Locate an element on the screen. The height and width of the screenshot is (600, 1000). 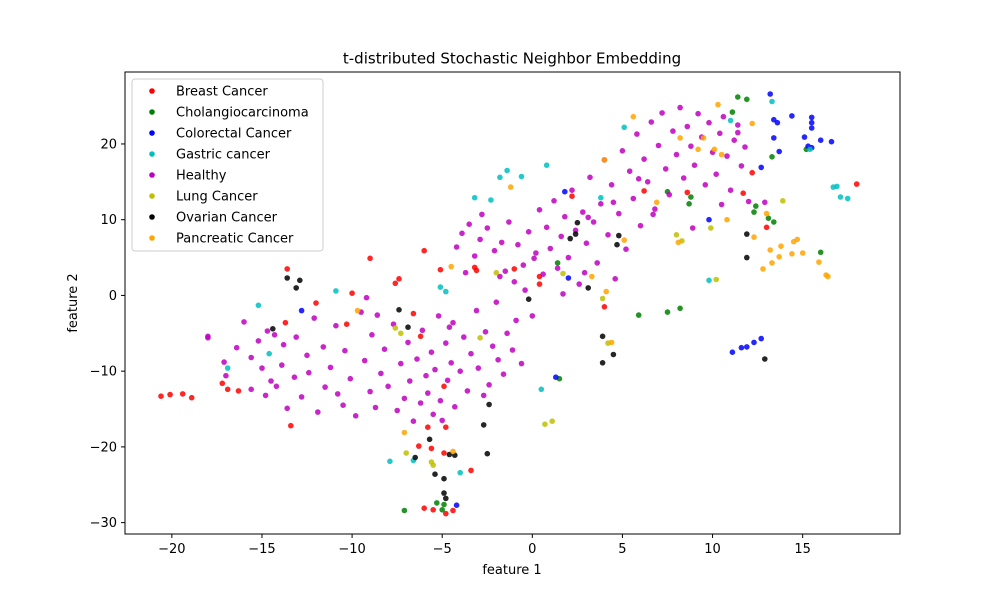
y-axis-ticks: −30 −20 −10 0 10 20 is located at coordinates (107, 334).